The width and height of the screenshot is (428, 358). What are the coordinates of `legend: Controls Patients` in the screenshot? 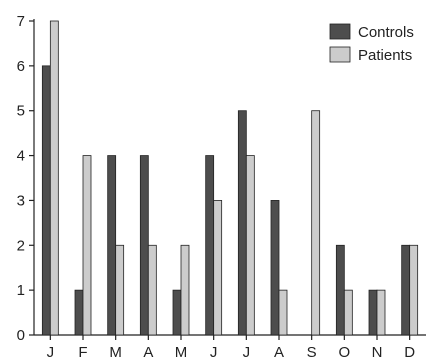 It's located at (371, 43).